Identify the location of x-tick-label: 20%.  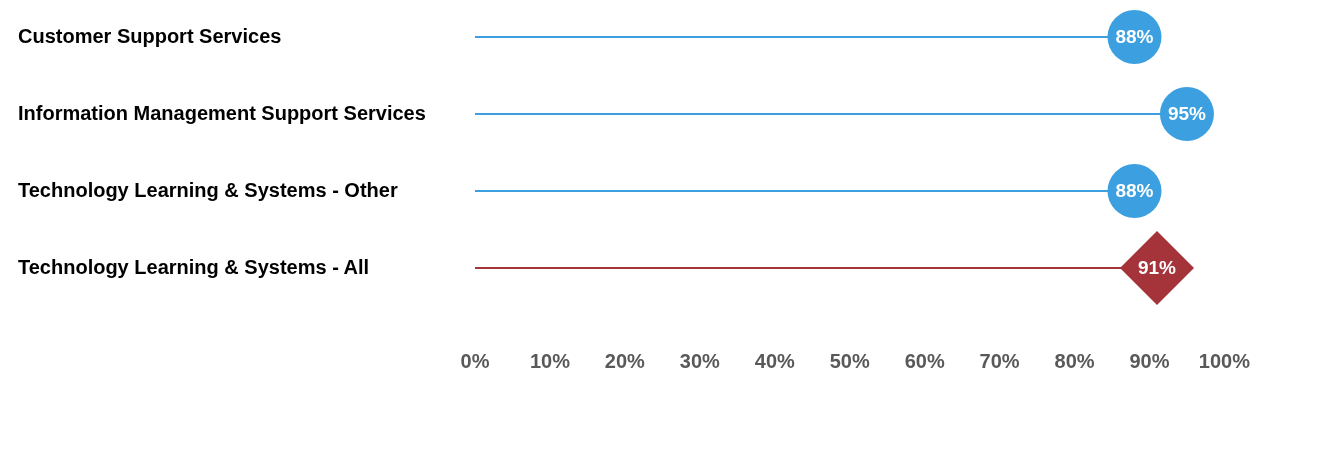
(625, 360).